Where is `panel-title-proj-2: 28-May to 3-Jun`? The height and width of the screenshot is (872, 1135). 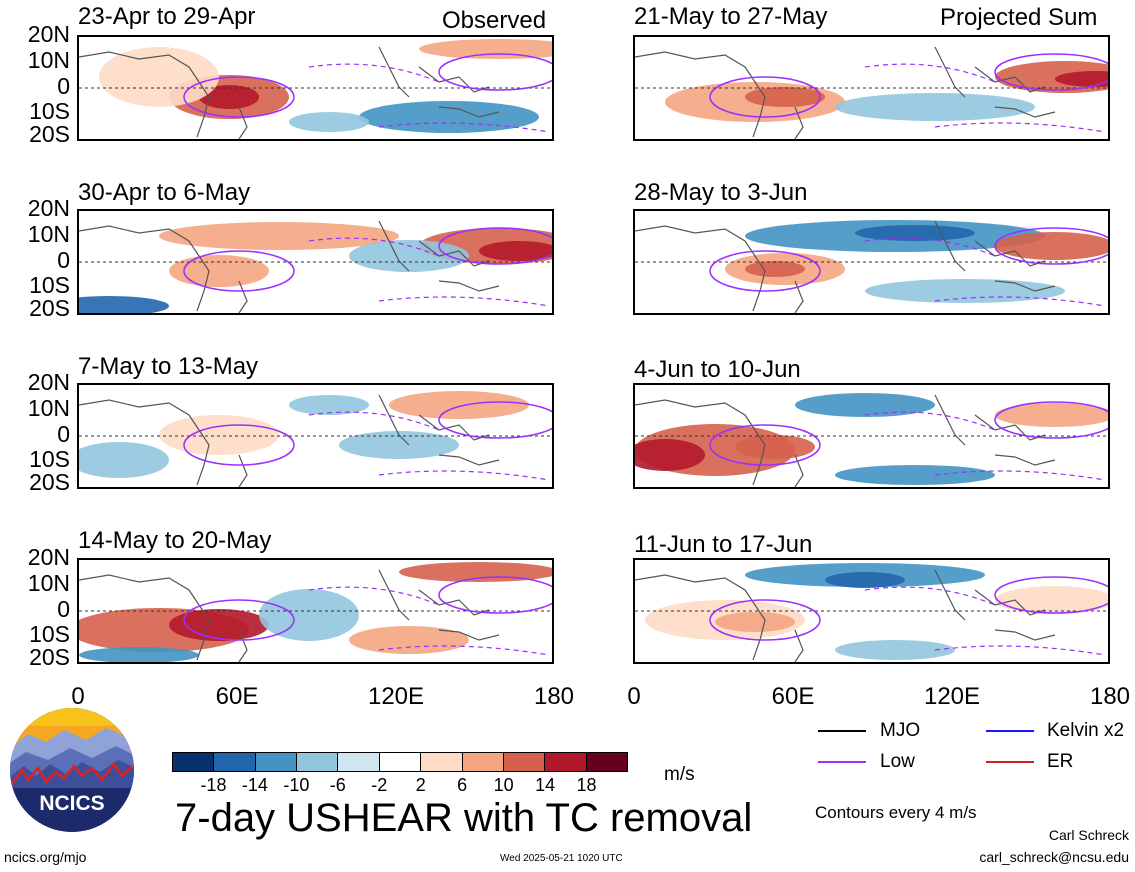 panel-title-proj-2: 28-May to 3-Jun is located at coordinates (721, 192).